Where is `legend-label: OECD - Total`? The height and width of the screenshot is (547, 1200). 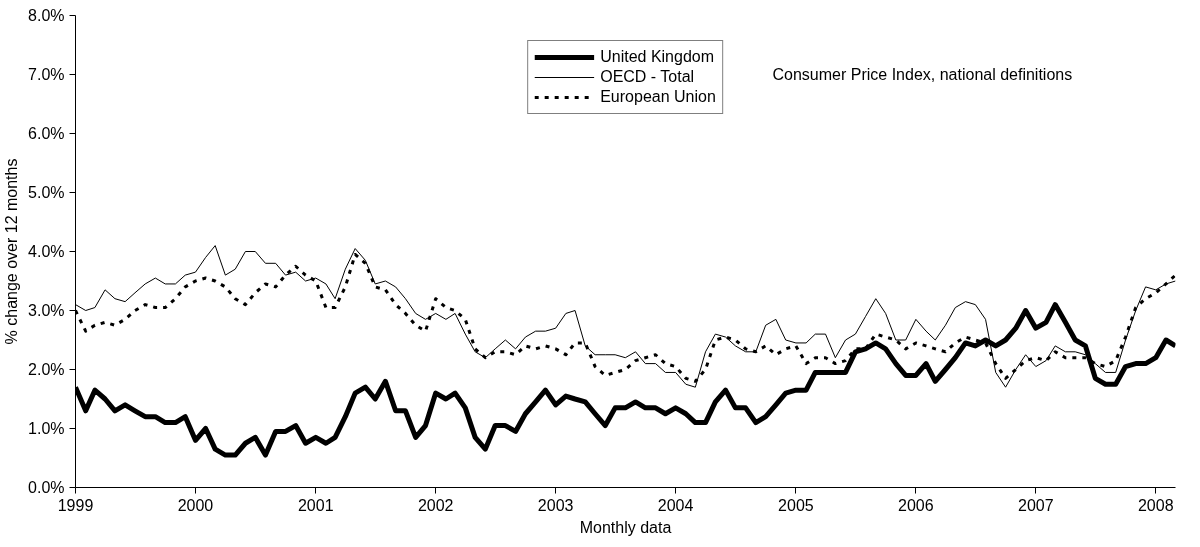 legend-label: OECD - Total is located at coordinates (647, 77).